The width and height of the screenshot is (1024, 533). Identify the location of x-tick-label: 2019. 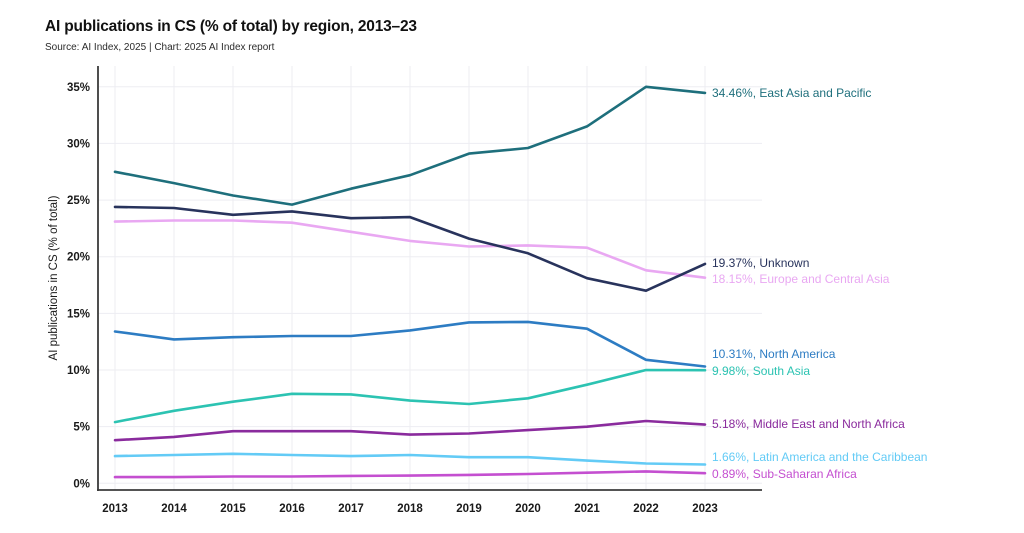
(469, 509).